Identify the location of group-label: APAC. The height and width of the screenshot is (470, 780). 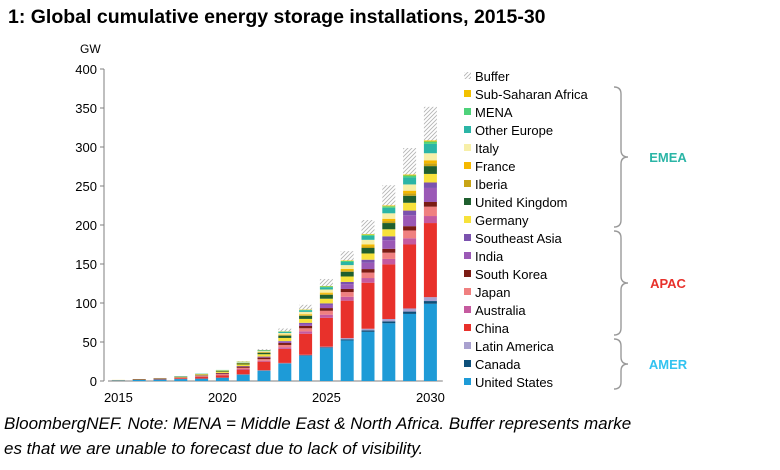
(668, 283).